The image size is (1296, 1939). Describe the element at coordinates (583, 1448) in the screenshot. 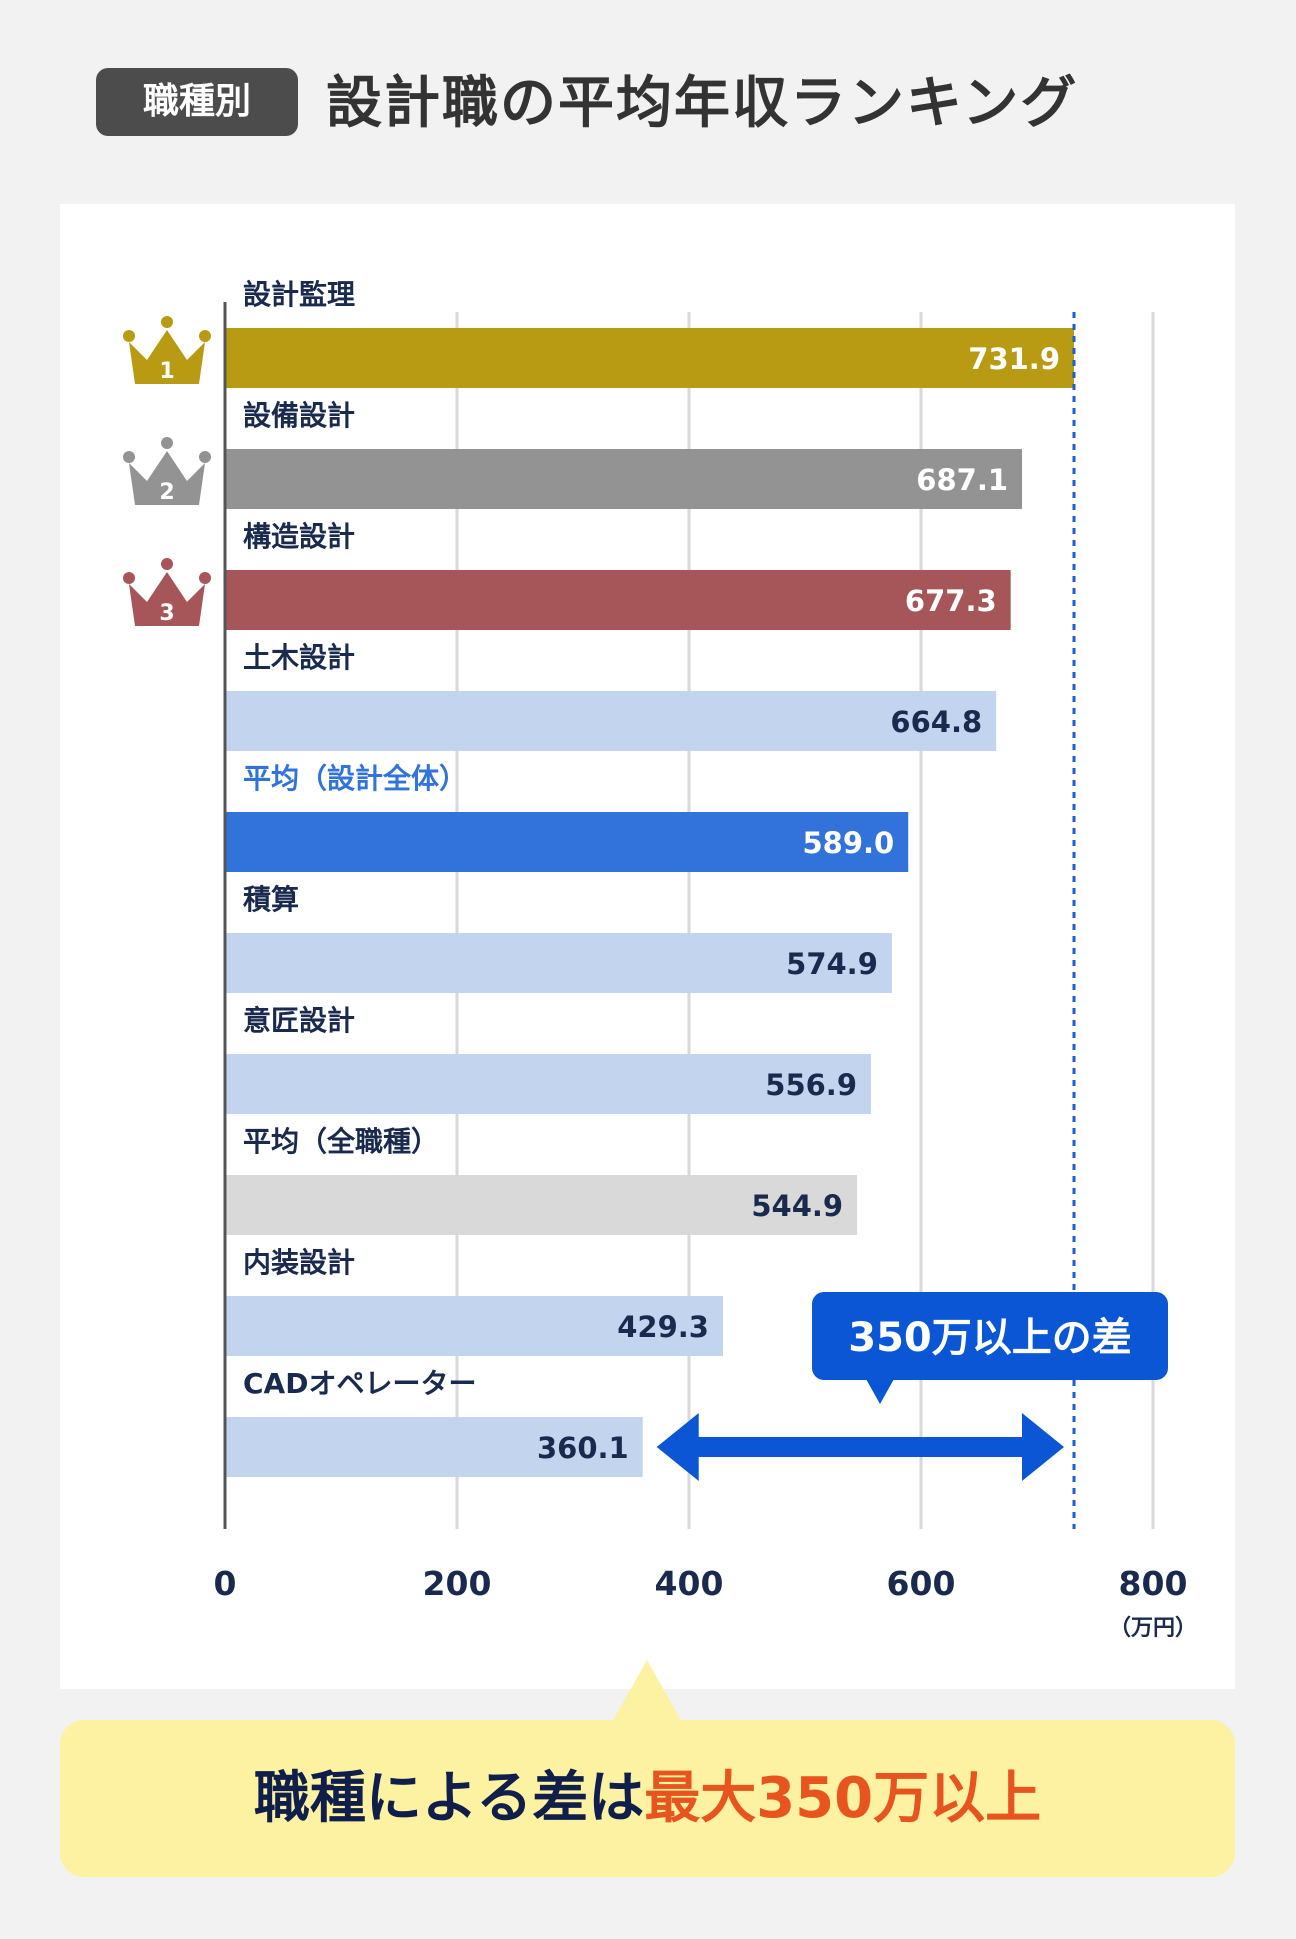

I see `value-label: 360.1` at that location.